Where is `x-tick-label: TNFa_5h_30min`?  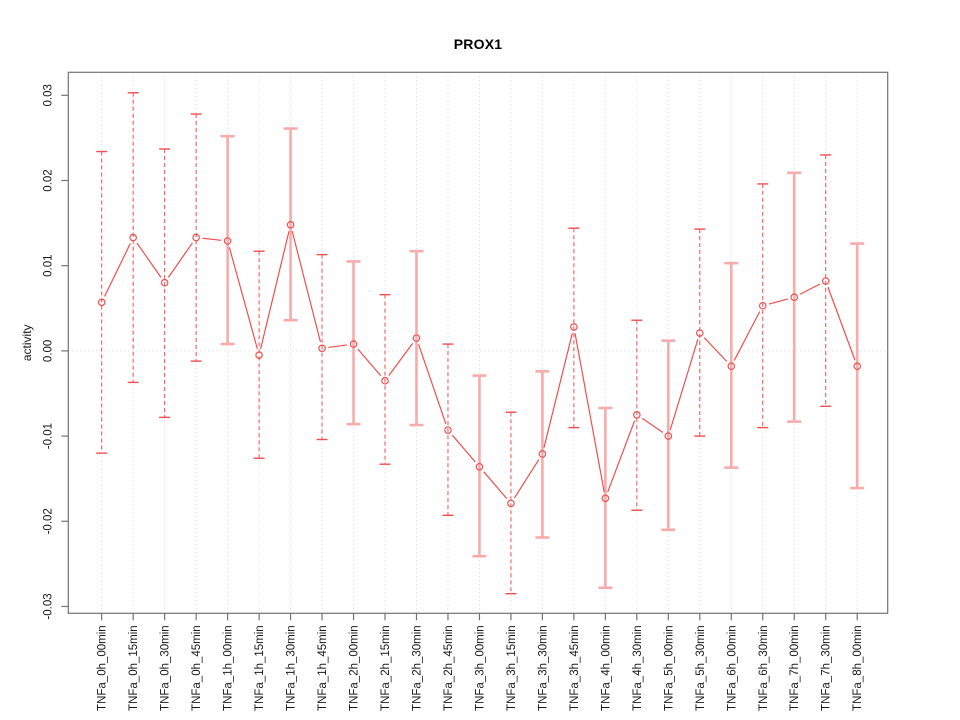 x-tick-label: TNFa_5h_30min is located at coordinates (701, 668).